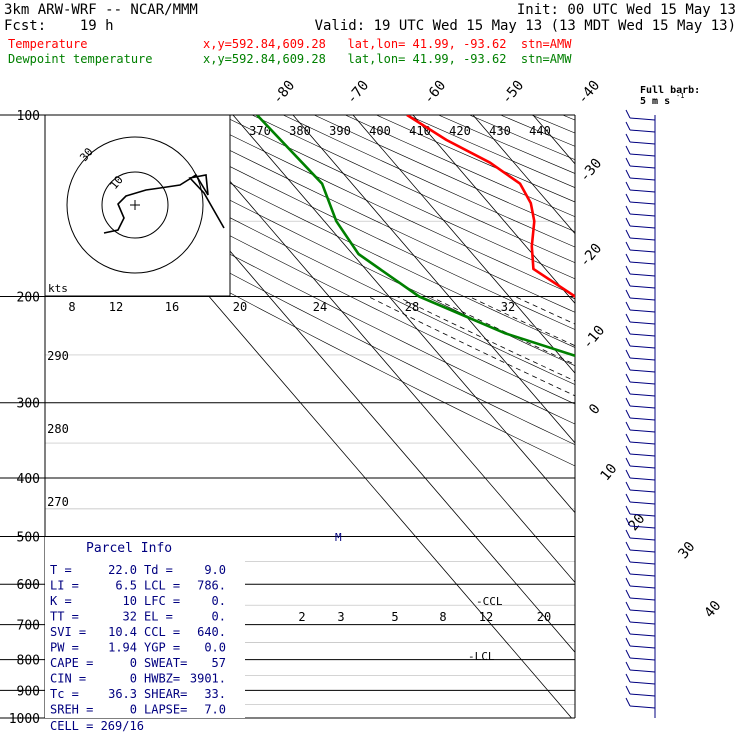  Describe the element at coordinates (260, 131) in the screenshot. I see `theta-label: 370` at that location.